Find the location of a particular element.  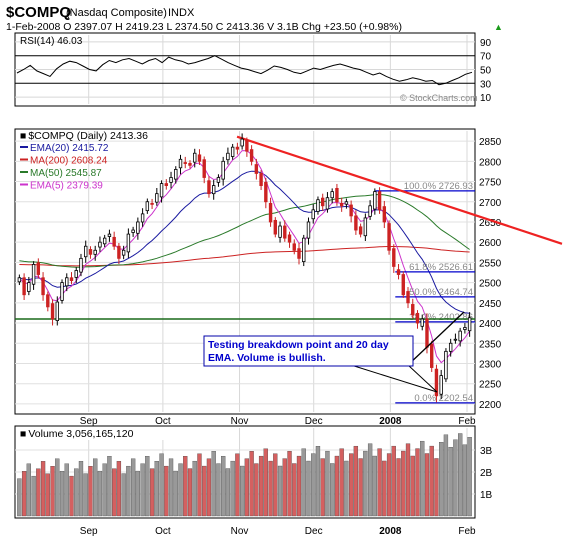

fib-label: 0.0% 2202.54 is located at coordinates (443, 398).